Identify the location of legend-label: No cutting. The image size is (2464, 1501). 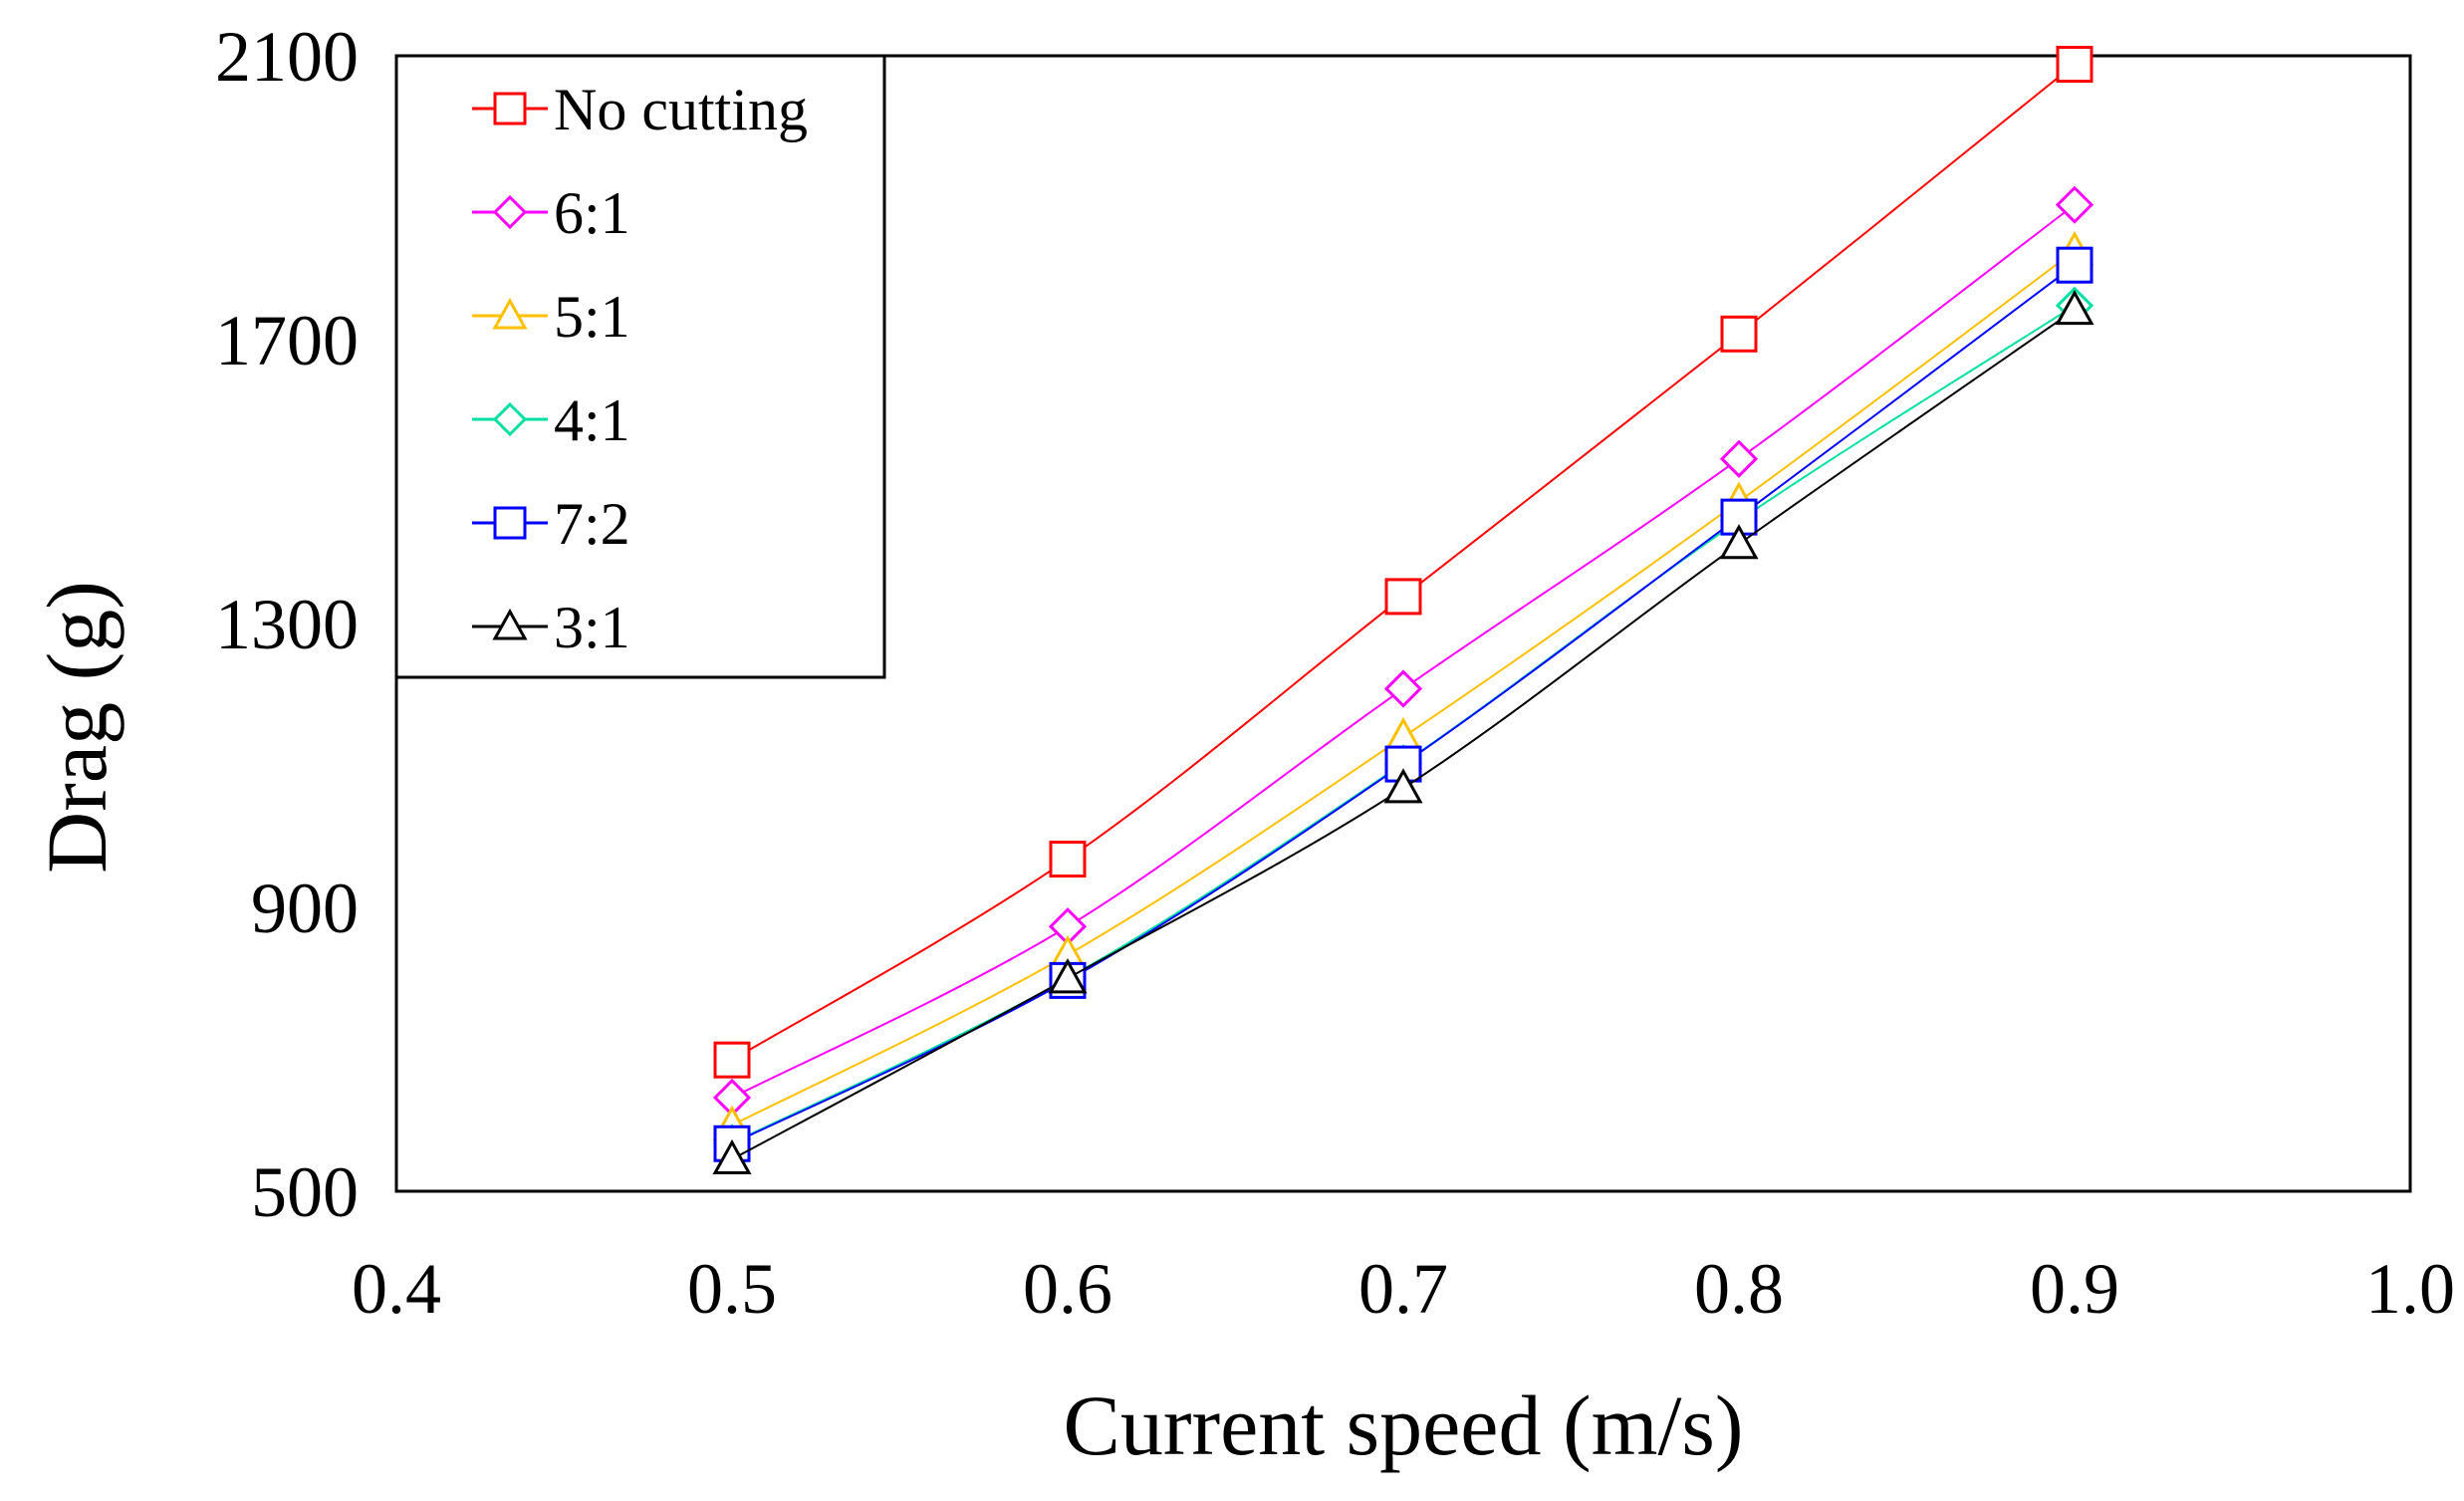
(681, 110).